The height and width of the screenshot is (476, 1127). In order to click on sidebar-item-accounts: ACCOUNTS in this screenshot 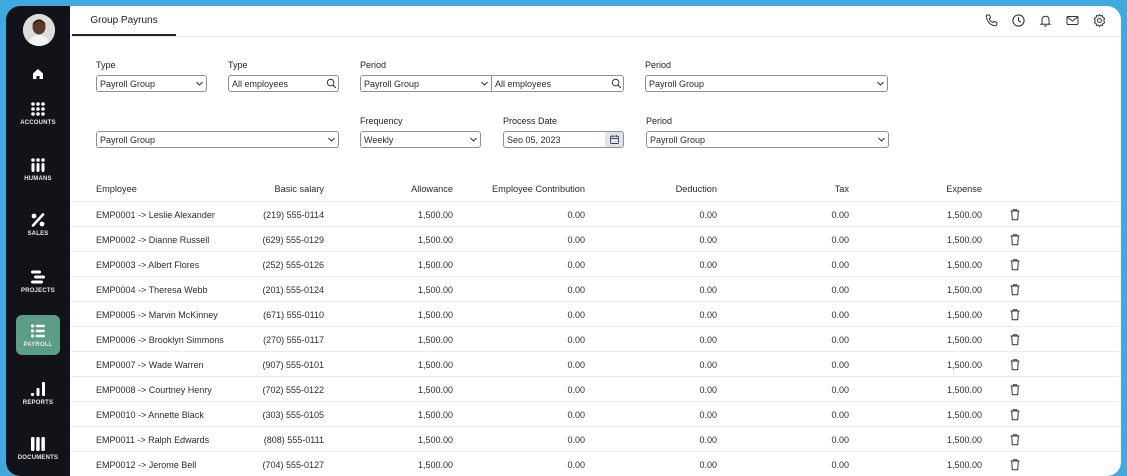, I will do `click(38, 113)`.